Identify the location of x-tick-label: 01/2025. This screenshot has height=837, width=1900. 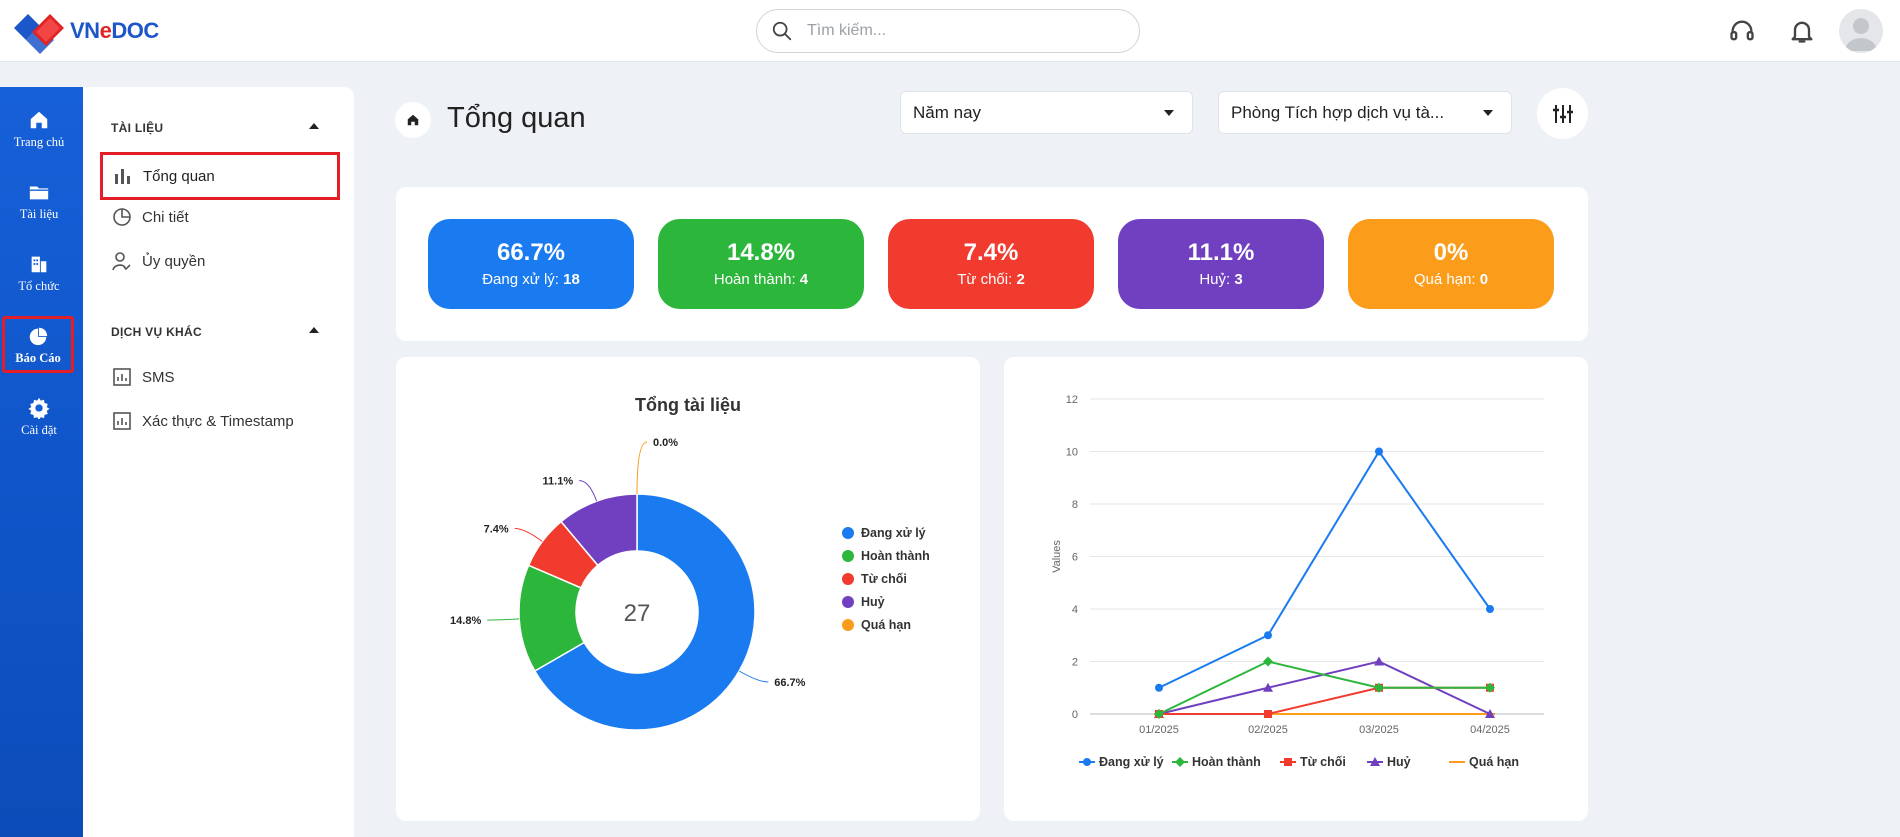
(1159, 730).